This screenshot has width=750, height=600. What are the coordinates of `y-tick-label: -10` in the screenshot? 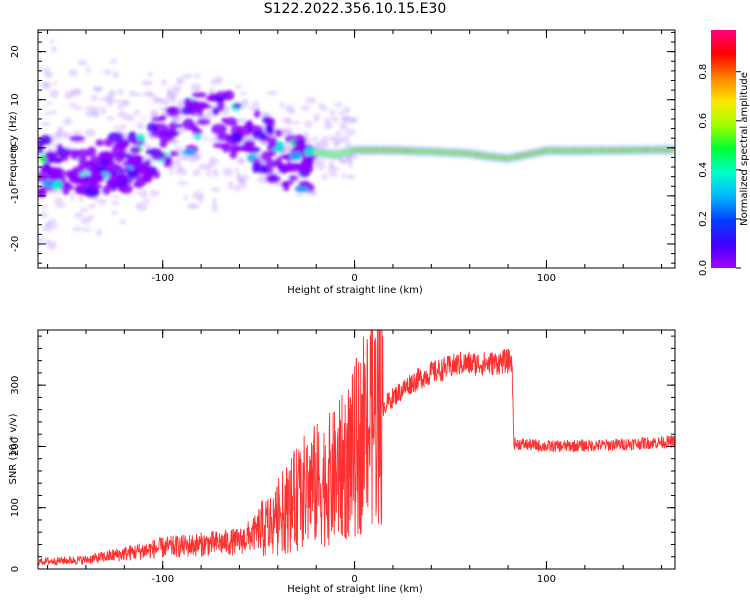 It's located at (15, 196).